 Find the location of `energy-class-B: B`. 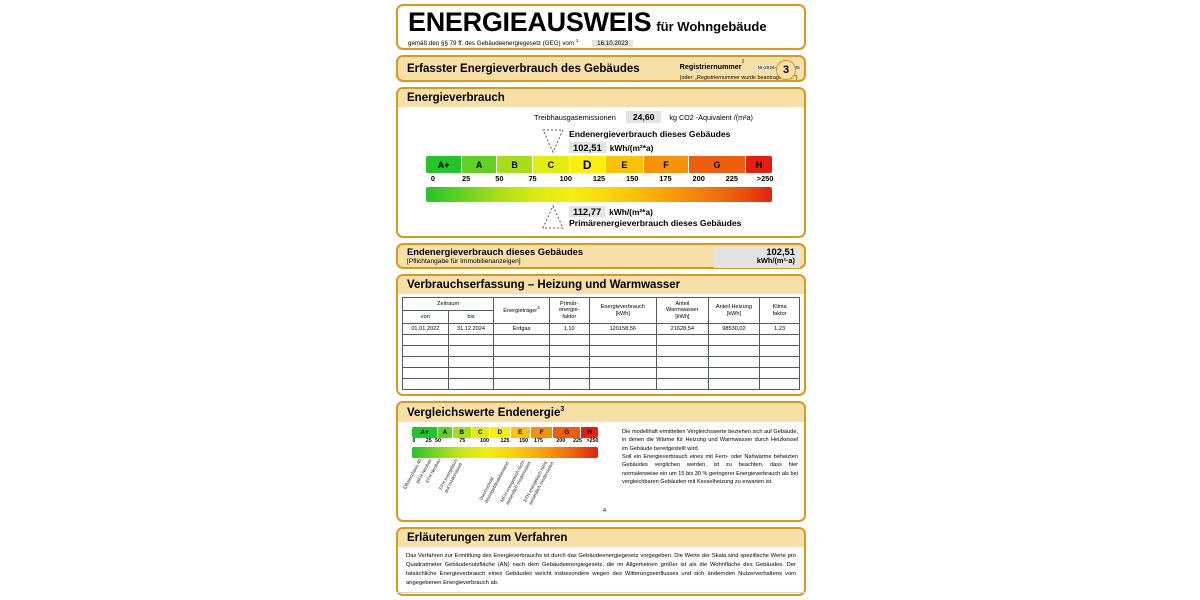

energy-class-B: B is located at coordinates (515, 164).